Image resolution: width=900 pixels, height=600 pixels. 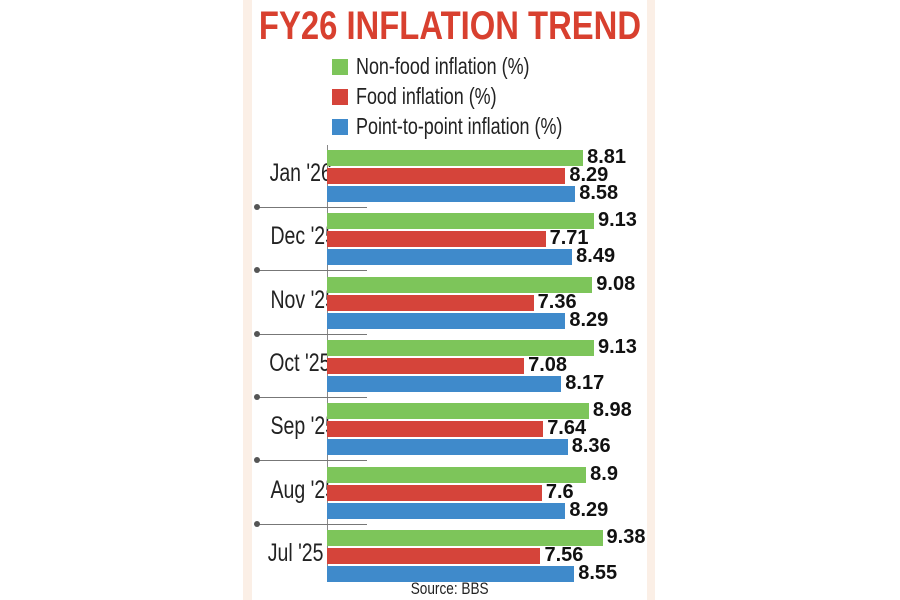 I want to click on category-label-text: Oct '25, so click(x=300, y=362).